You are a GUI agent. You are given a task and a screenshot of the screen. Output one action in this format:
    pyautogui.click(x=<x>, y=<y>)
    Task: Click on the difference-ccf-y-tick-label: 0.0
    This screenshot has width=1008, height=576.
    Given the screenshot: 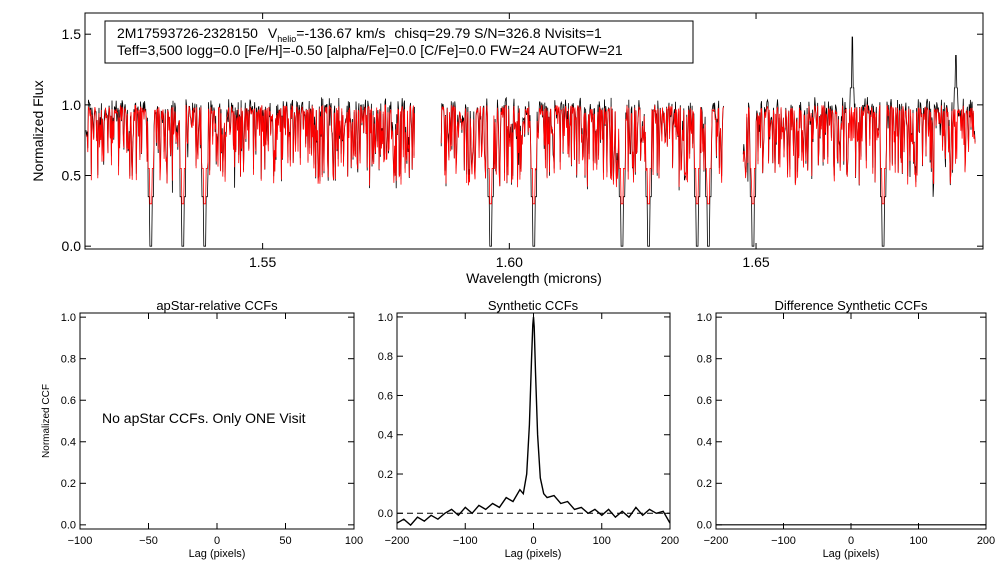 What is the action you would take?
    pyautogui.click(x=704, y=526)
    